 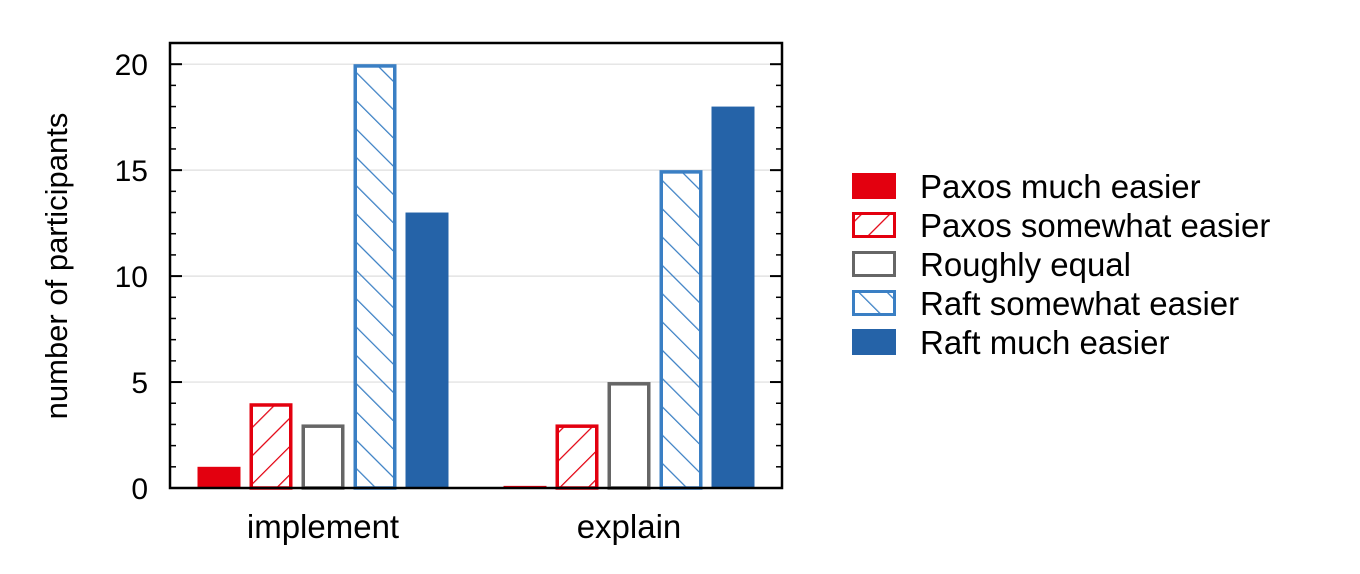 What do you see at coordinates (1095, 225) in the screenshot?
I see `legend-label: Paxos somewhat easier` at bounding box center [1095, 225].